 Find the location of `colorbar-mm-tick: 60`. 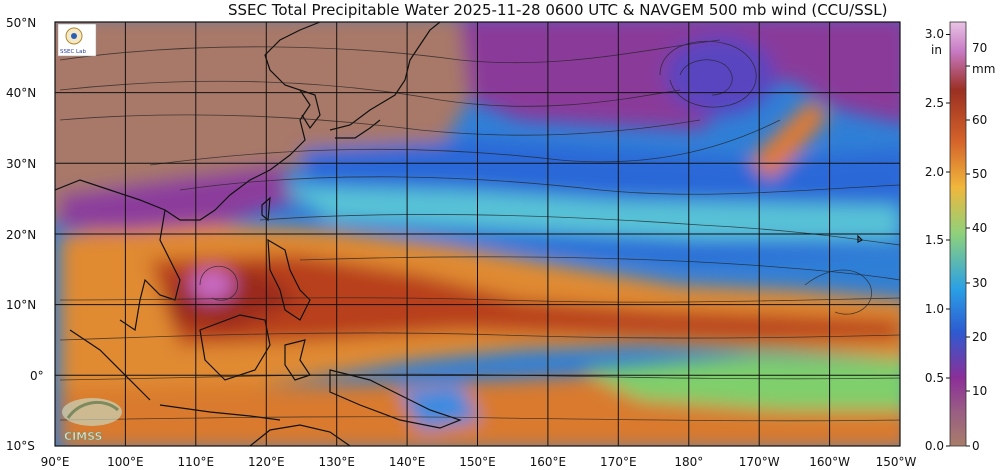

colorbar-mm-tick: 60 is located at coordinates (979, 120).